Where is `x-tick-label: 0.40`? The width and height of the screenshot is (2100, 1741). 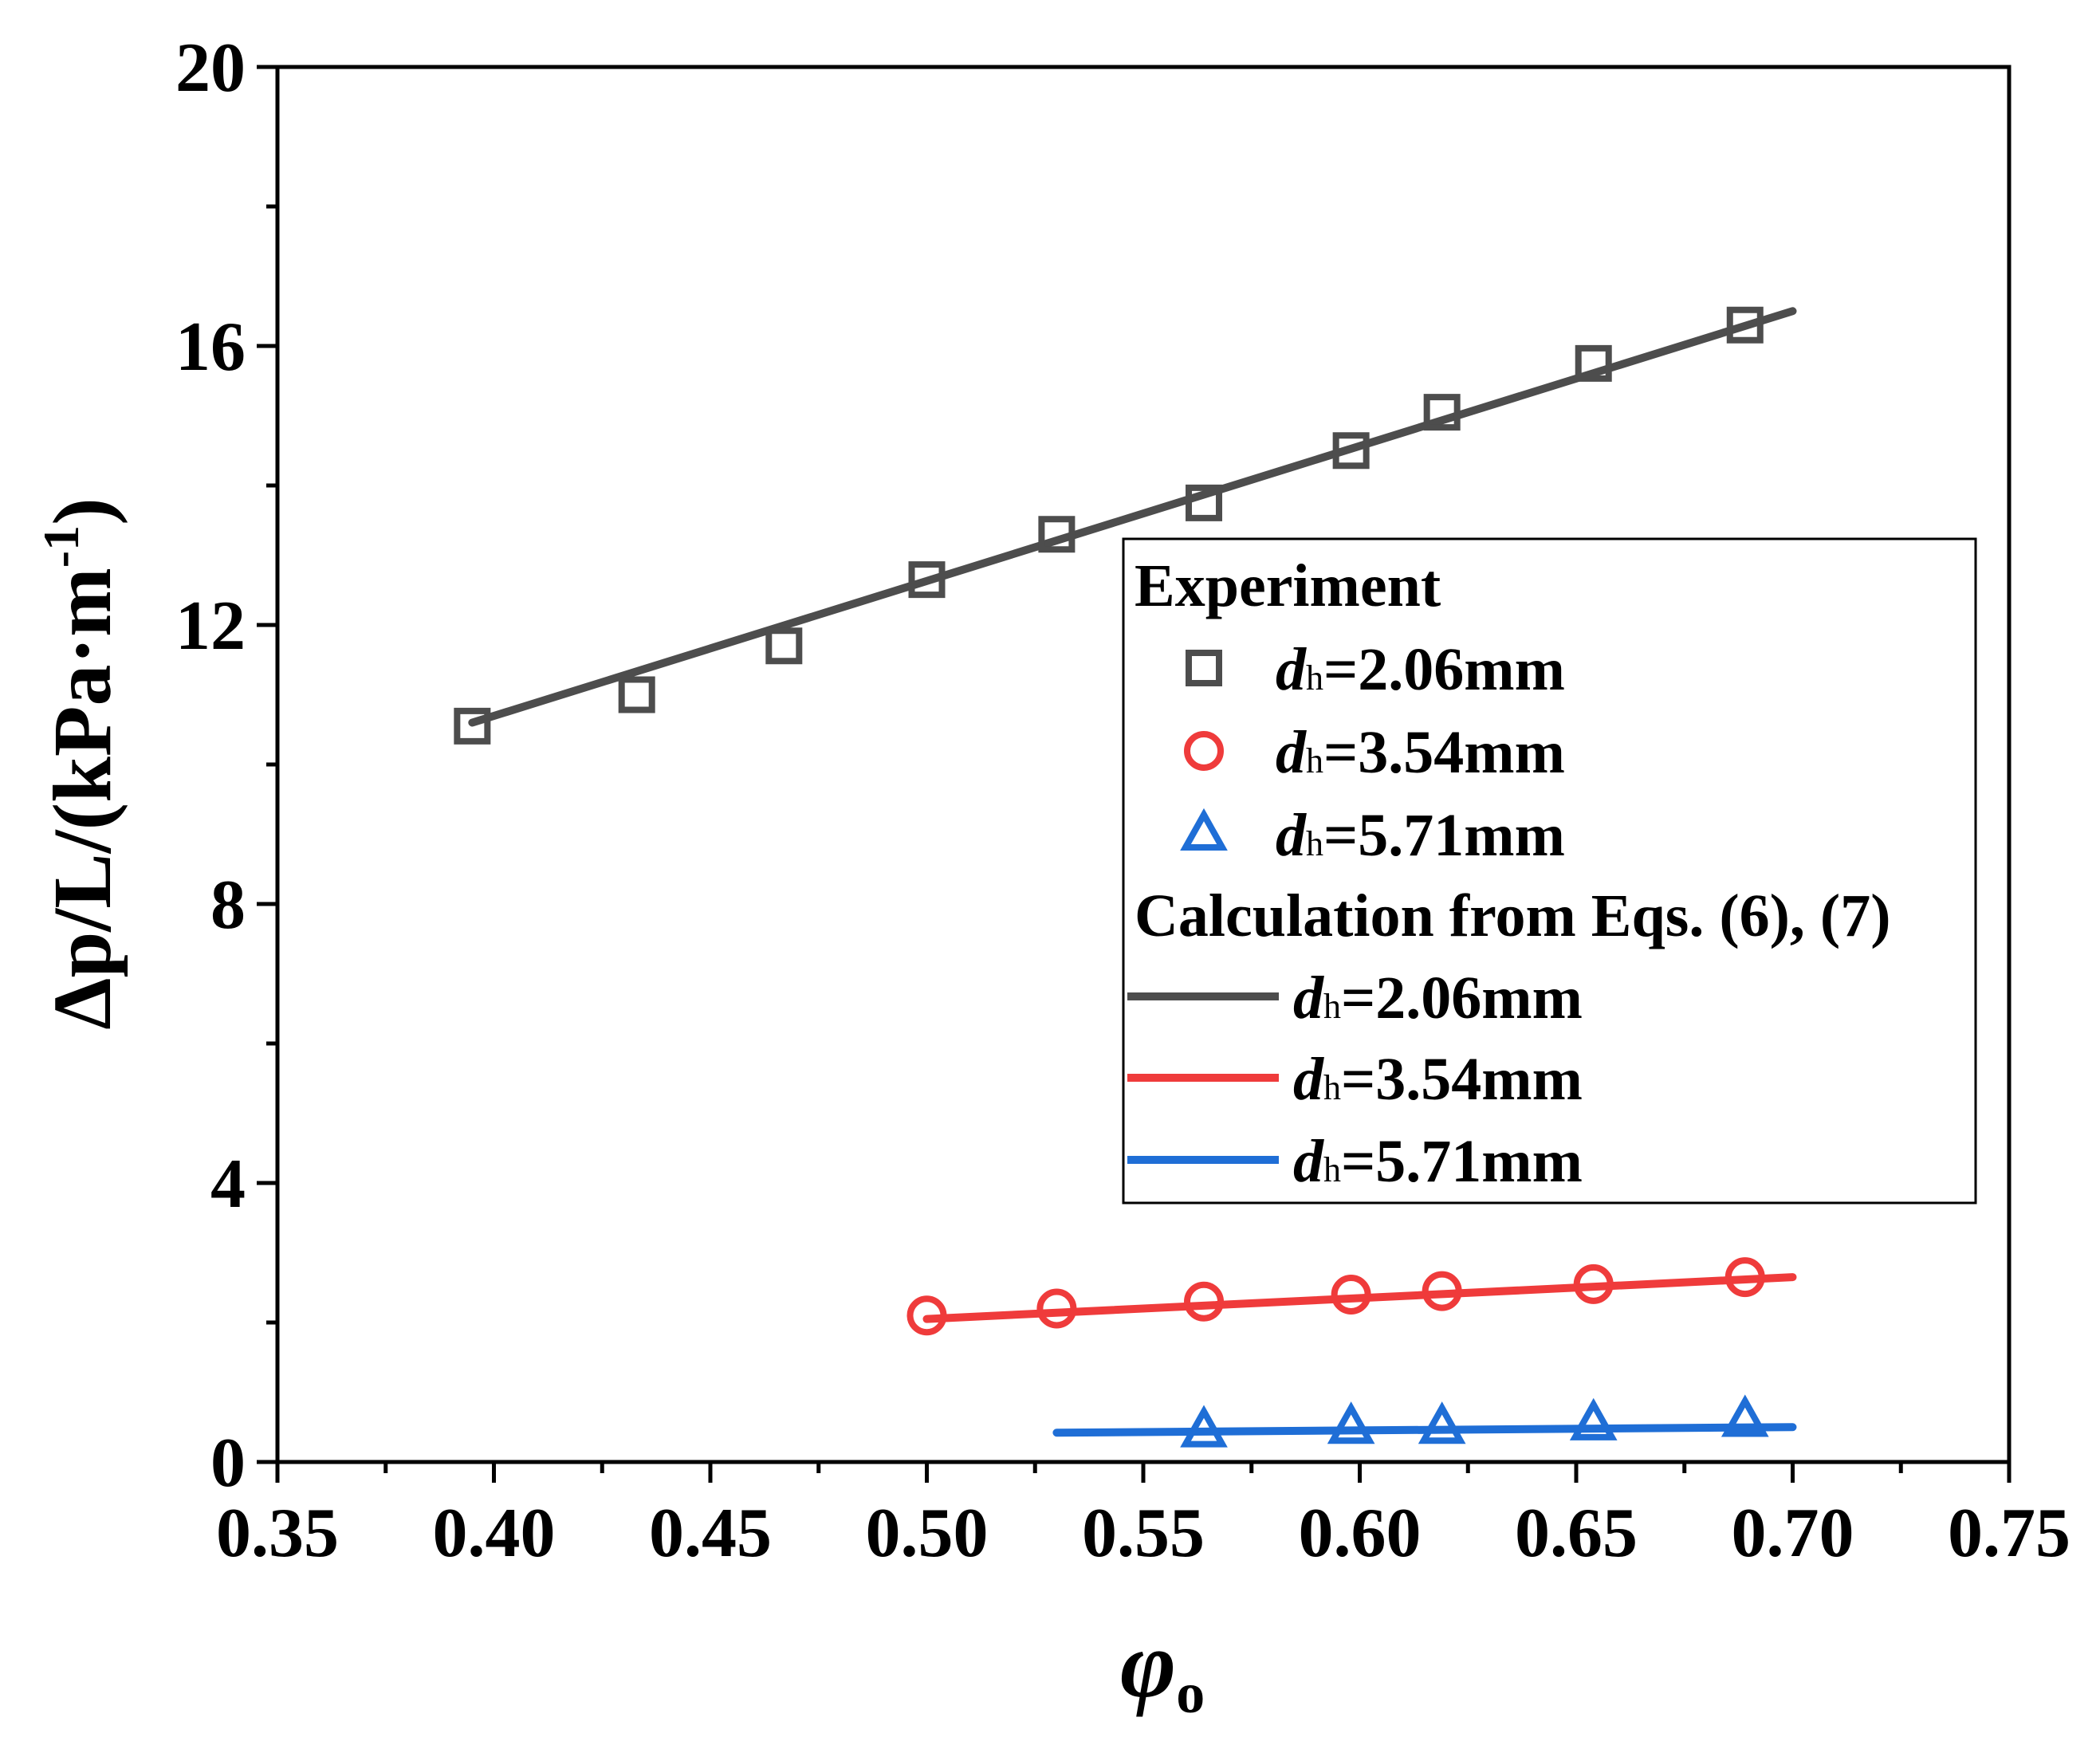
x-tick-label: 0.40 is located at coordinates (494, 1533).